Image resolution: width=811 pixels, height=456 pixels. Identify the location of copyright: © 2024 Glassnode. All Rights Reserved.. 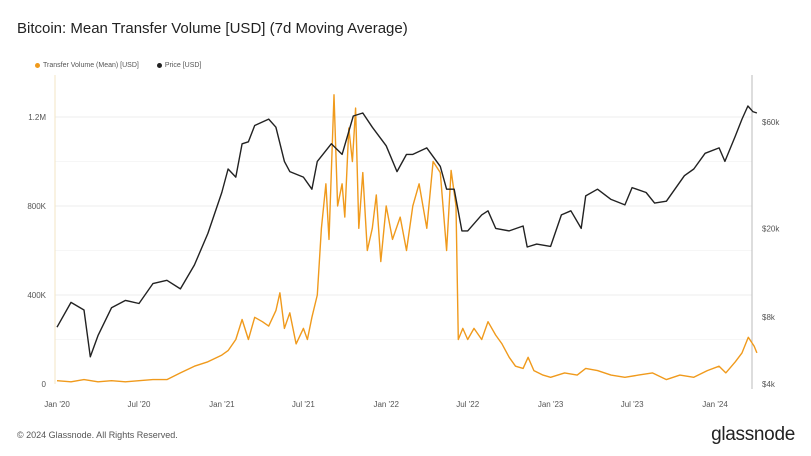
(97, 435).